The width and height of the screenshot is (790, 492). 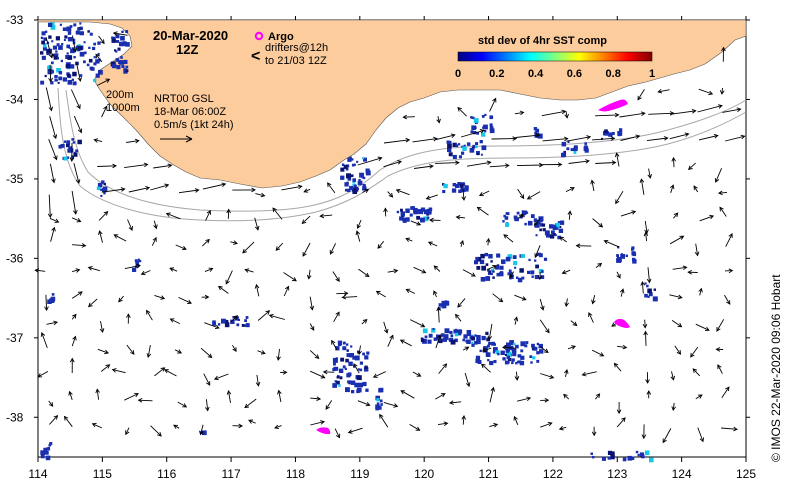 I want to click on y-tick-label: -35, so click(x=15, y=179).